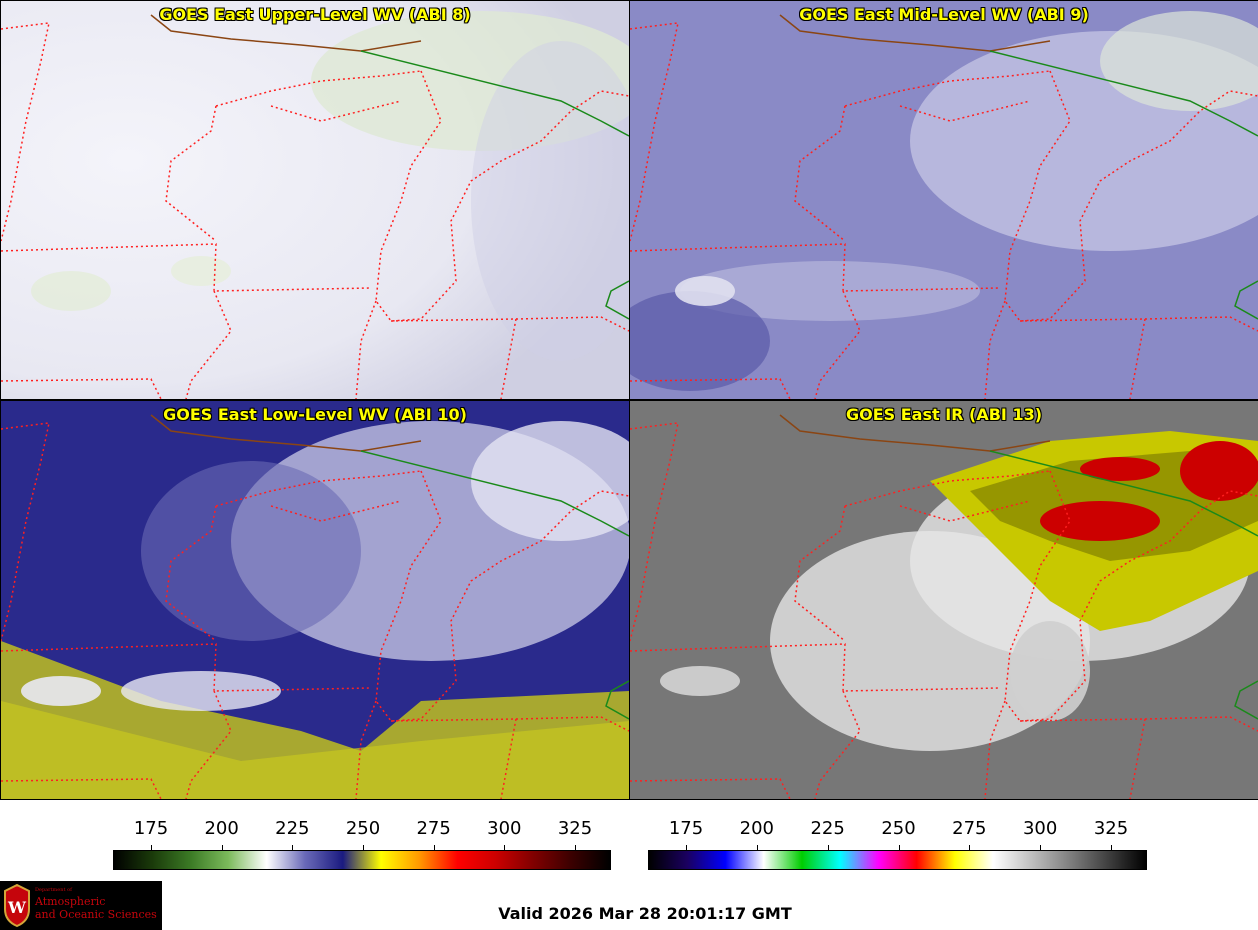 This screenshot has height=930, width=1258. What do you see at coordinates (362, 843) in the screenshot?
I see `water-vapor-colorbar: 175 200 225 250 275 300 325` at bounding box center [362, 843].